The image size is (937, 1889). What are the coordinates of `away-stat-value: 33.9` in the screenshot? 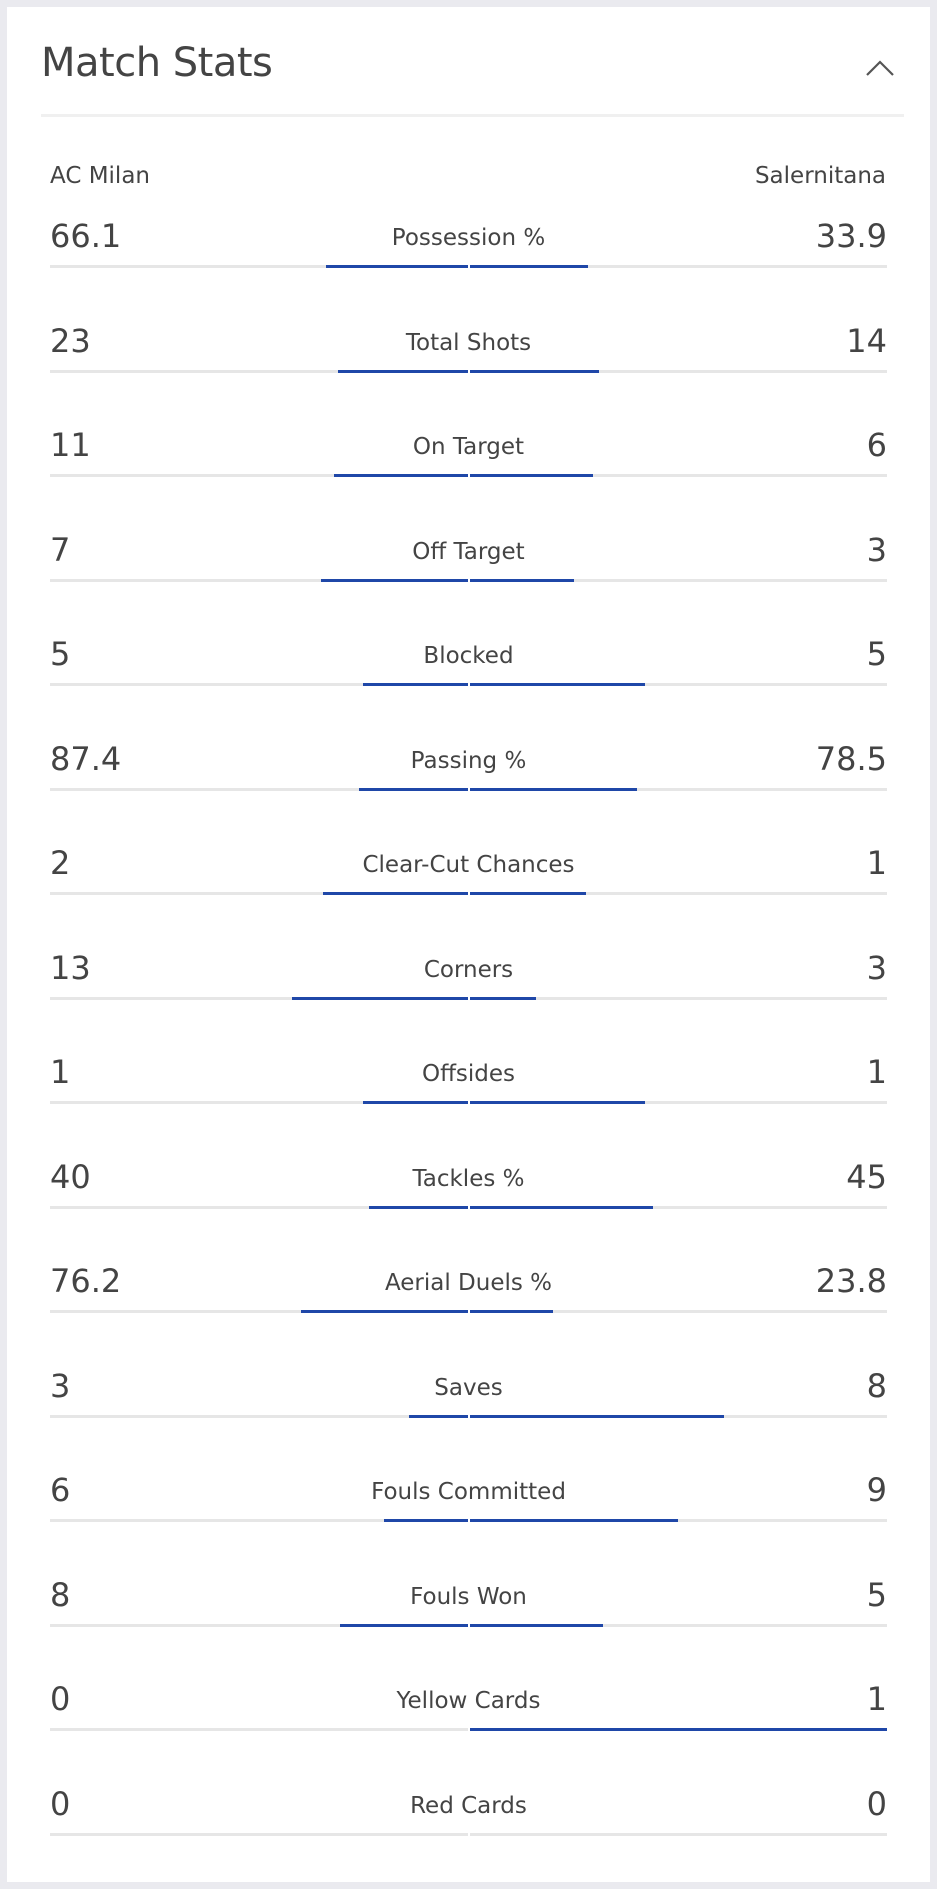 It's located at (851, 236).